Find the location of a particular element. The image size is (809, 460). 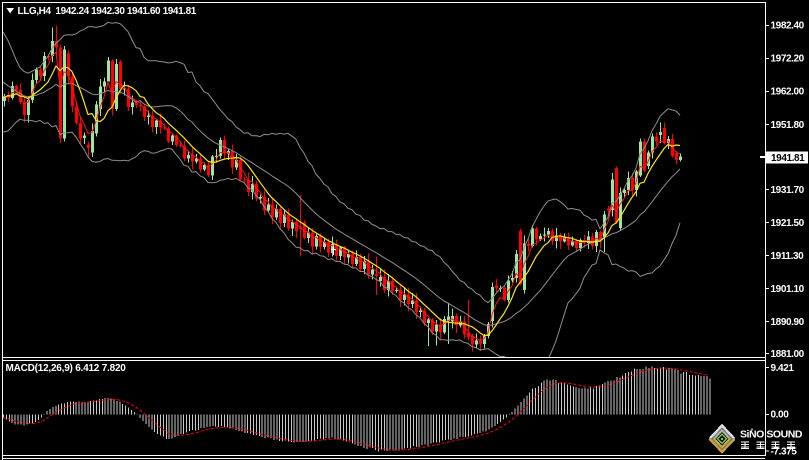

svg-text:LLG,H4 1942.24 1942.30 1941.6: LLG,H4 1942.24 1942.30 1941.60 1941.81 is located at coordinates (107, 11).